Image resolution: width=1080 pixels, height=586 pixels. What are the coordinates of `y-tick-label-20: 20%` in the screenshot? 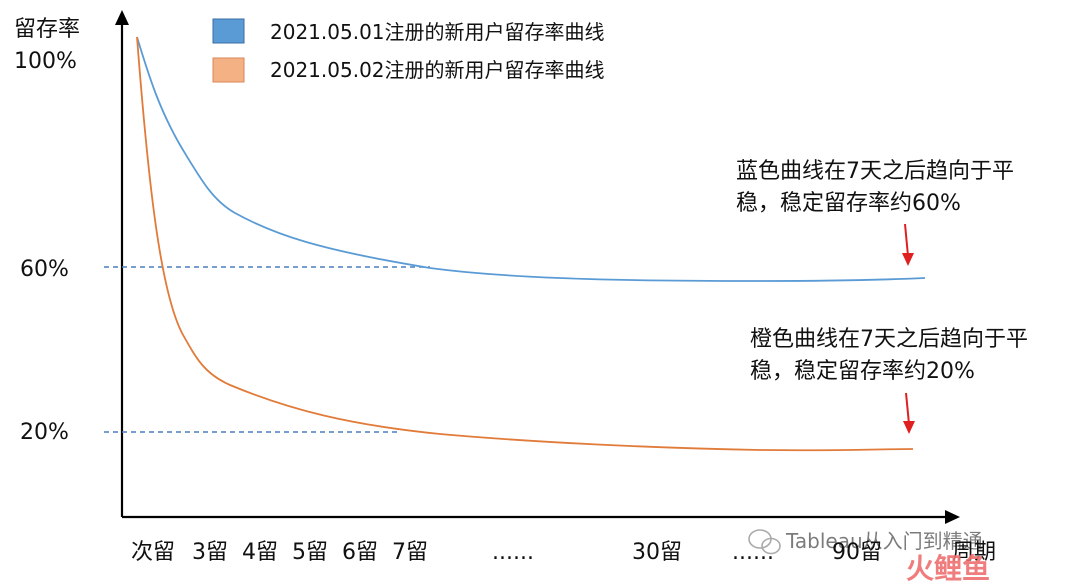 It's located at (44, 432).